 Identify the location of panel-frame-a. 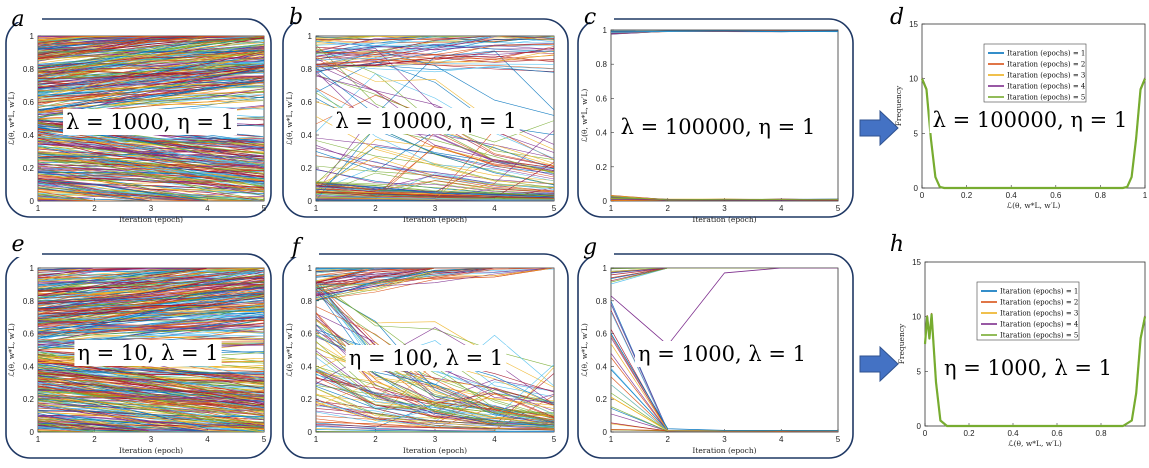
(138, 118).